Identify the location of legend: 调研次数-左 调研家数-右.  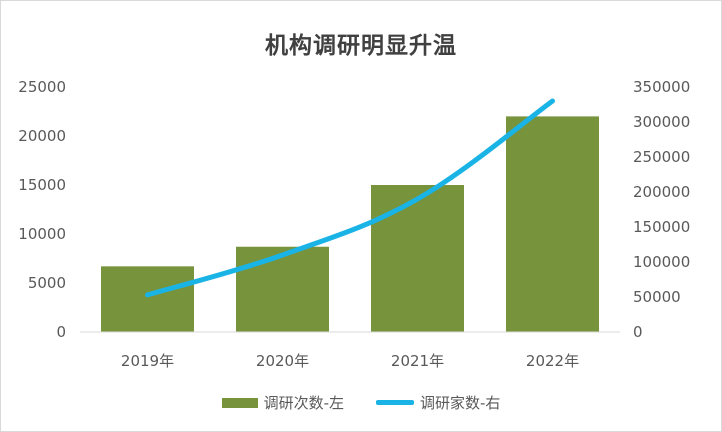
(361, 402).